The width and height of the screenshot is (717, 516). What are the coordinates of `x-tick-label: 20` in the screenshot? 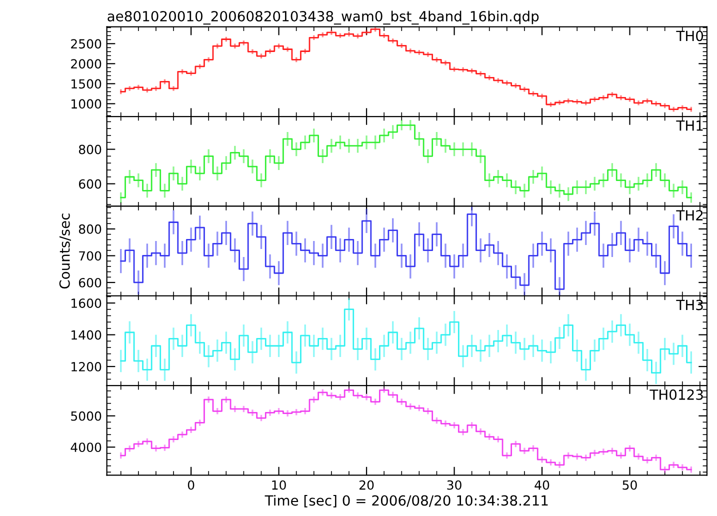 It's located at (367, 485).